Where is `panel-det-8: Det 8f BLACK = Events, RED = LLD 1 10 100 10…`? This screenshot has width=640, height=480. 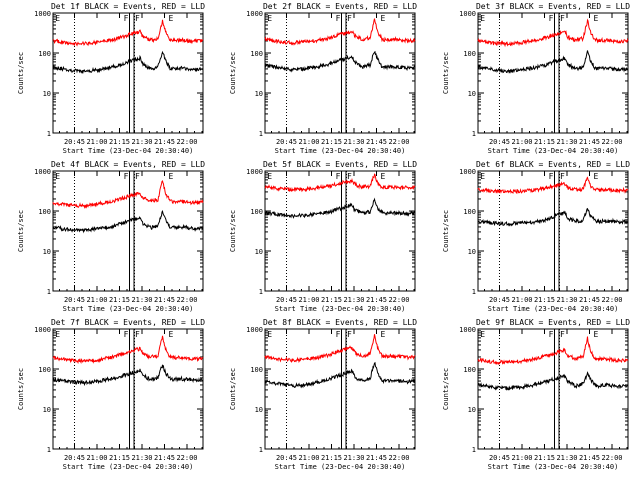
panel-det-8: Det 8f BLACK = Events, RED = LLD 1 10 100 10… is located at coordinates (323, 394).